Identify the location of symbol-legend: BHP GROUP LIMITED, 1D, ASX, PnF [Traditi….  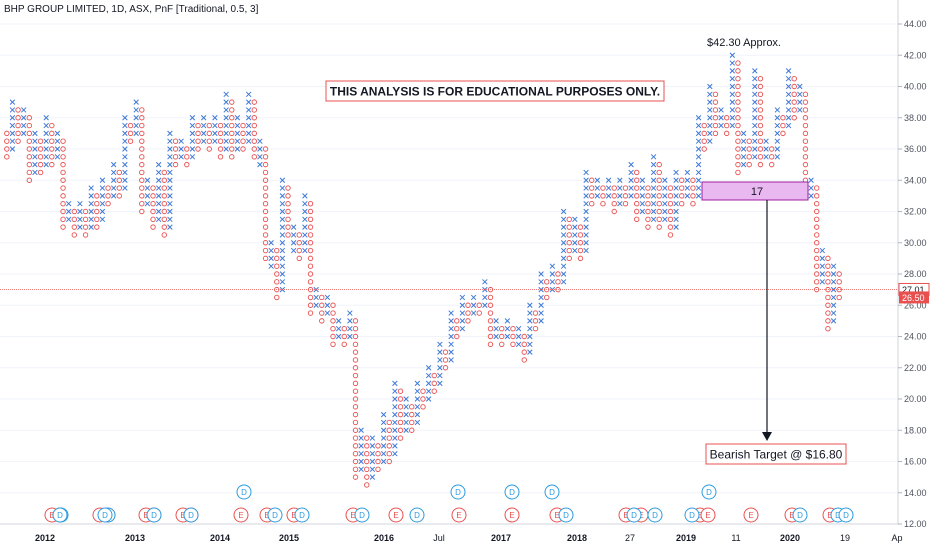
(131, 9).